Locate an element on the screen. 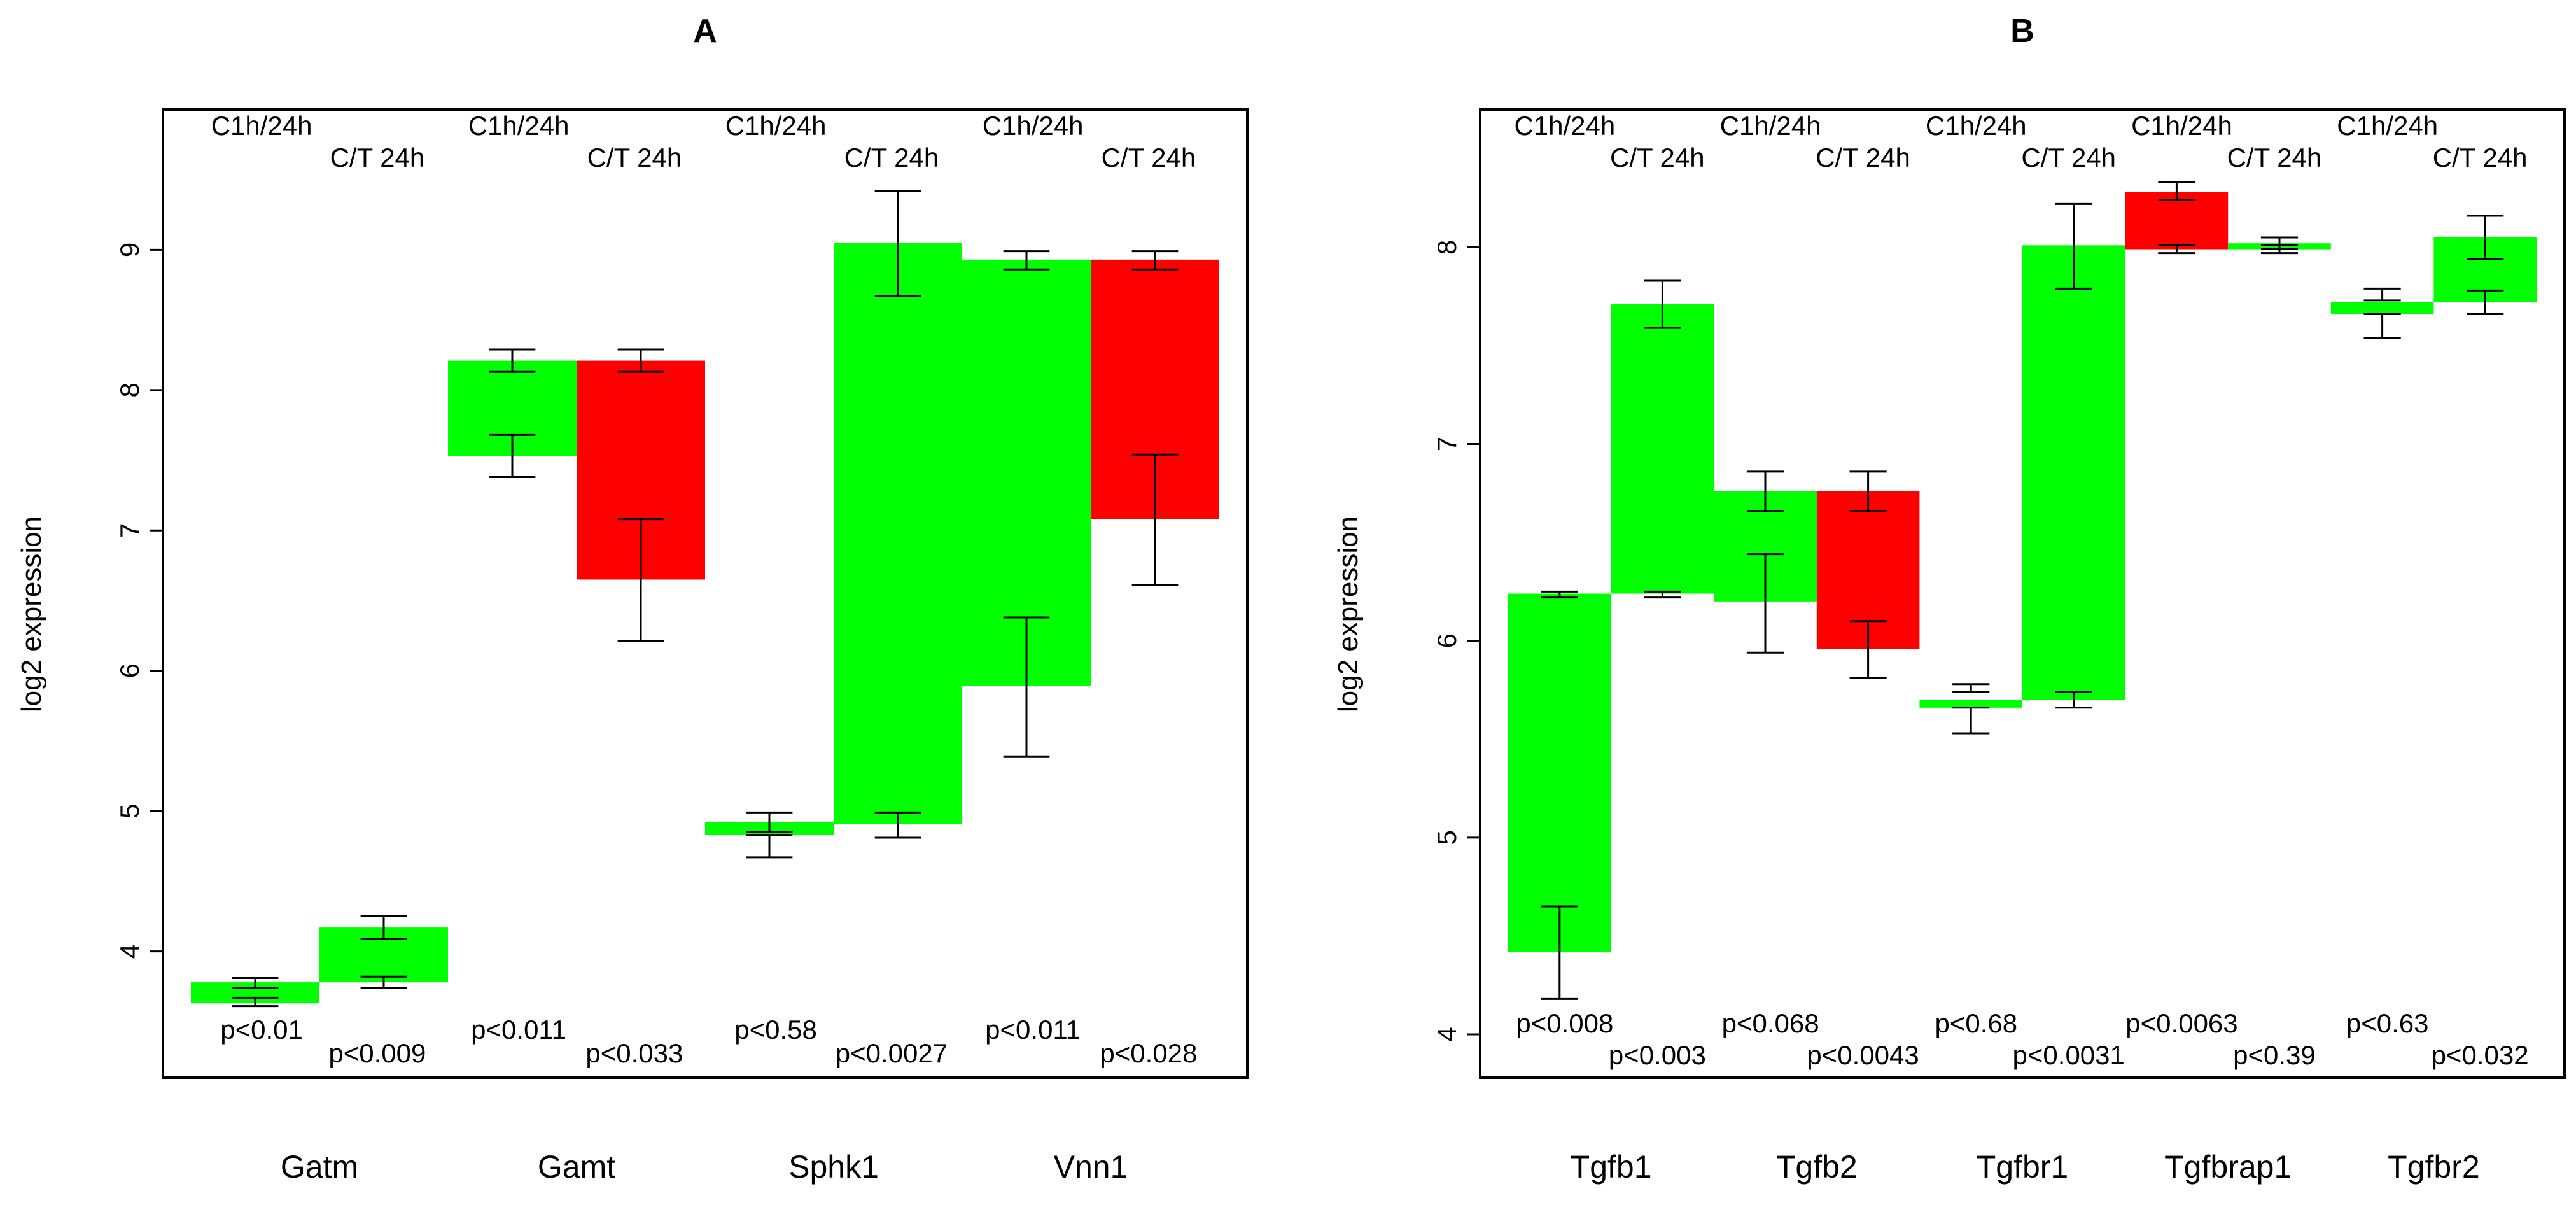  panel-b-tgfb1-ct-pvalue: p<0.003 is located at coordinates (1657, 1055).